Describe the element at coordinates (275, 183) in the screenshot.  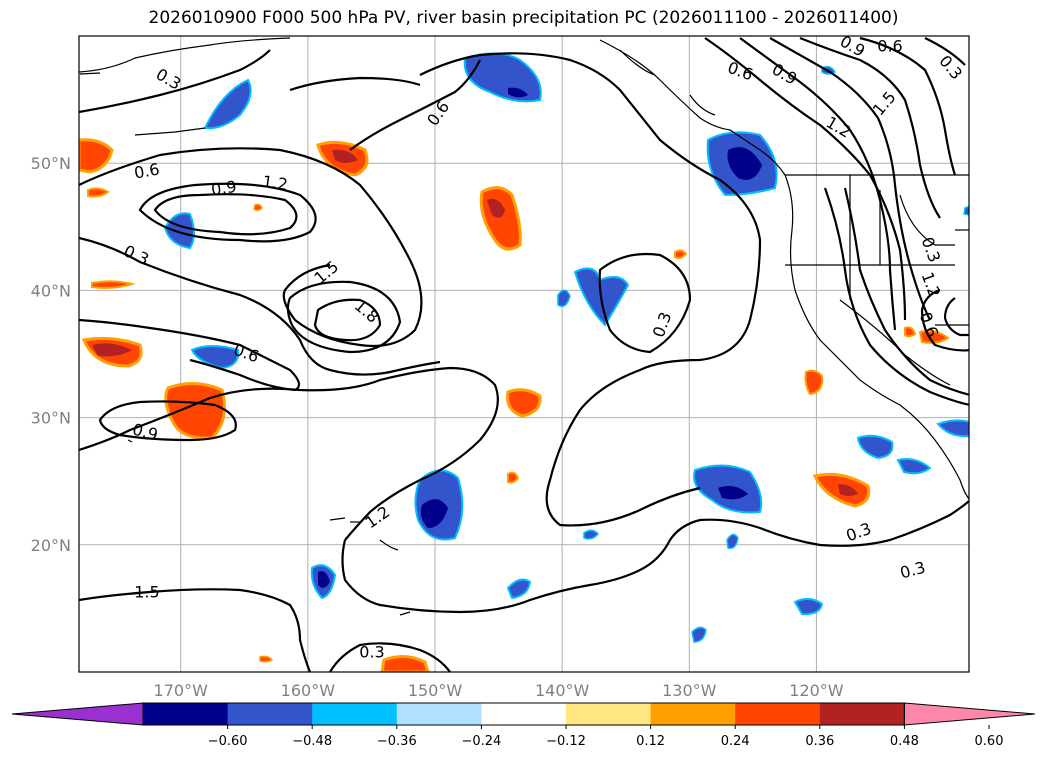
I see `contour-label: 1.2` at that location.